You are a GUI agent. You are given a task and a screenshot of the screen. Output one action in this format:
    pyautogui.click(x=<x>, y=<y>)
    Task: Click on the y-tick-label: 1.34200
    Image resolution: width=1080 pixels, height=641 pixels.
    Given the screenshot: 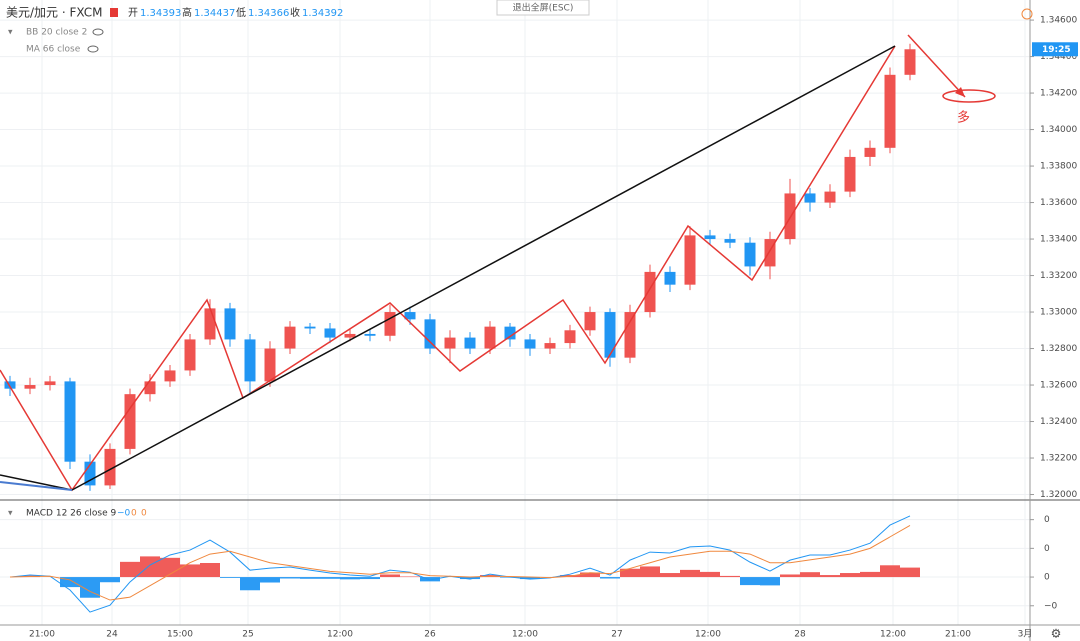 What is the action you would take?
    pyautogui.click(x=1058, y=94)
    